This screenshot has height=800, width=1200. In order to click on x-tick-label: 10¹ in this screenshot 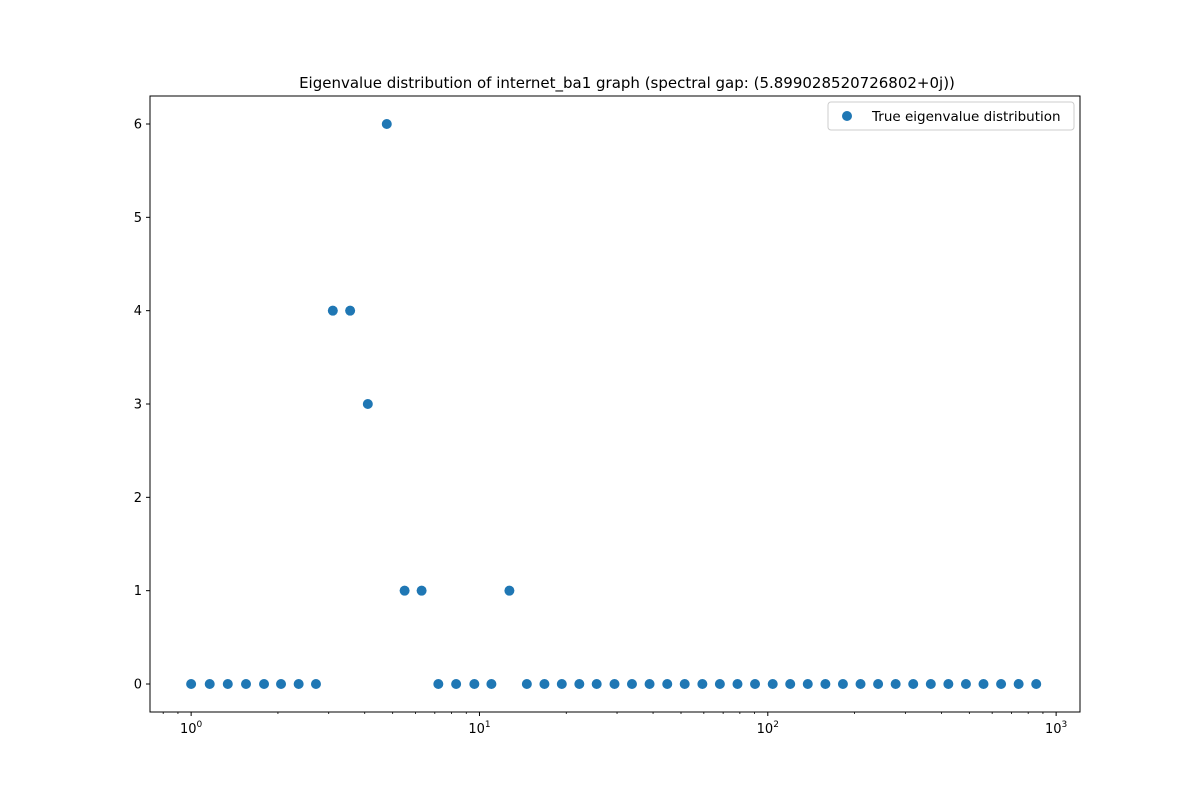, I will do `click(479, 728)`.